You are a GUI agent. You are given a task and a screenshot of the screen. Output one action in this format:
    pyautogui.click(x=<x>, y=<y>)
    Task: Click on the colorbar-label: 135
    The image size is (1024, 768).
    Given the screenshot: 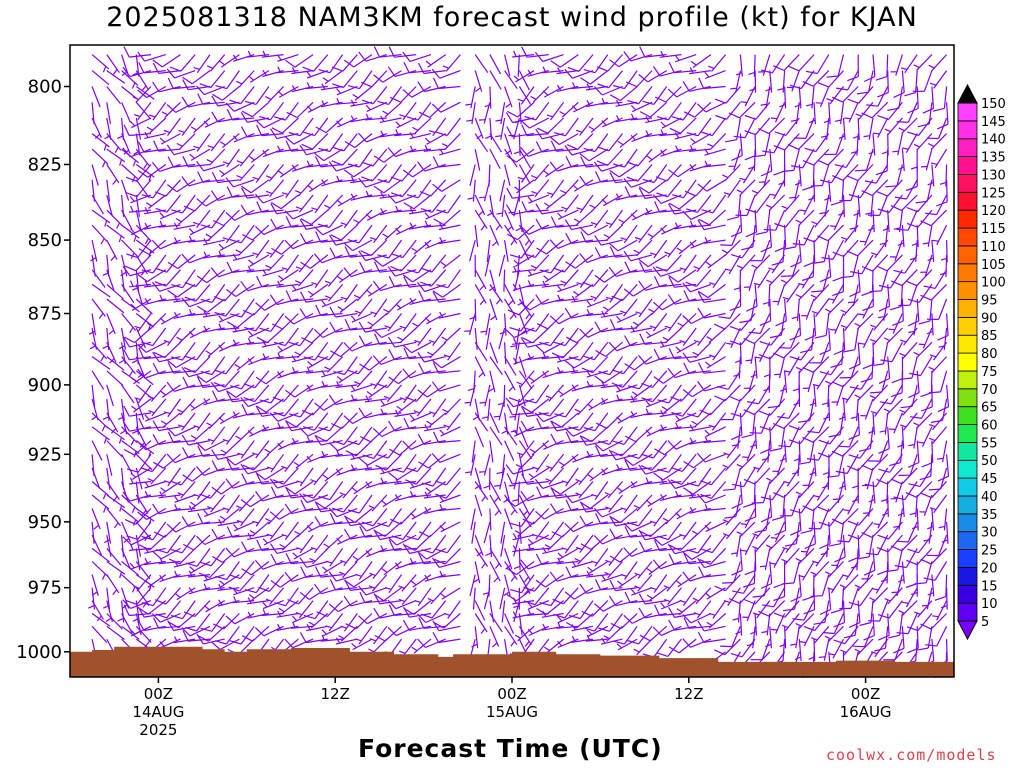 What is the action you would take?
    pyautogui.click(x=993, y=158)
    